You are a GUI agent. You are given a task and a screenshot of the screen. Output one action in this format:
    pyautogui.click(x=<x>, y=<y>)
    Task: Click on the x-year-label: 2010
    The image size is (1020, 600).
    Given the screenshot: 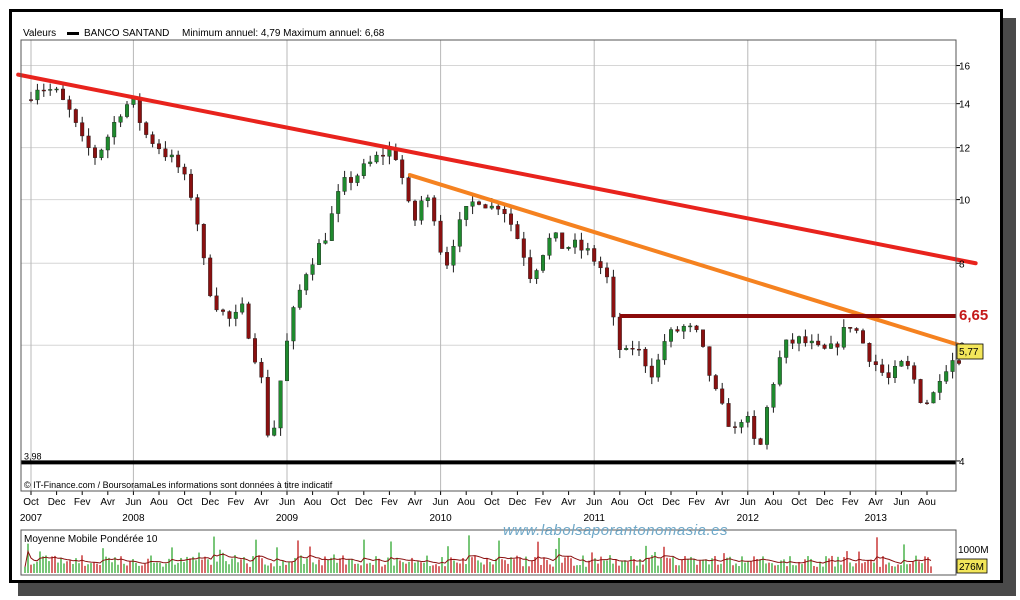 What is the action you would take?
    pyautogui.click(x=440, y=518)
    